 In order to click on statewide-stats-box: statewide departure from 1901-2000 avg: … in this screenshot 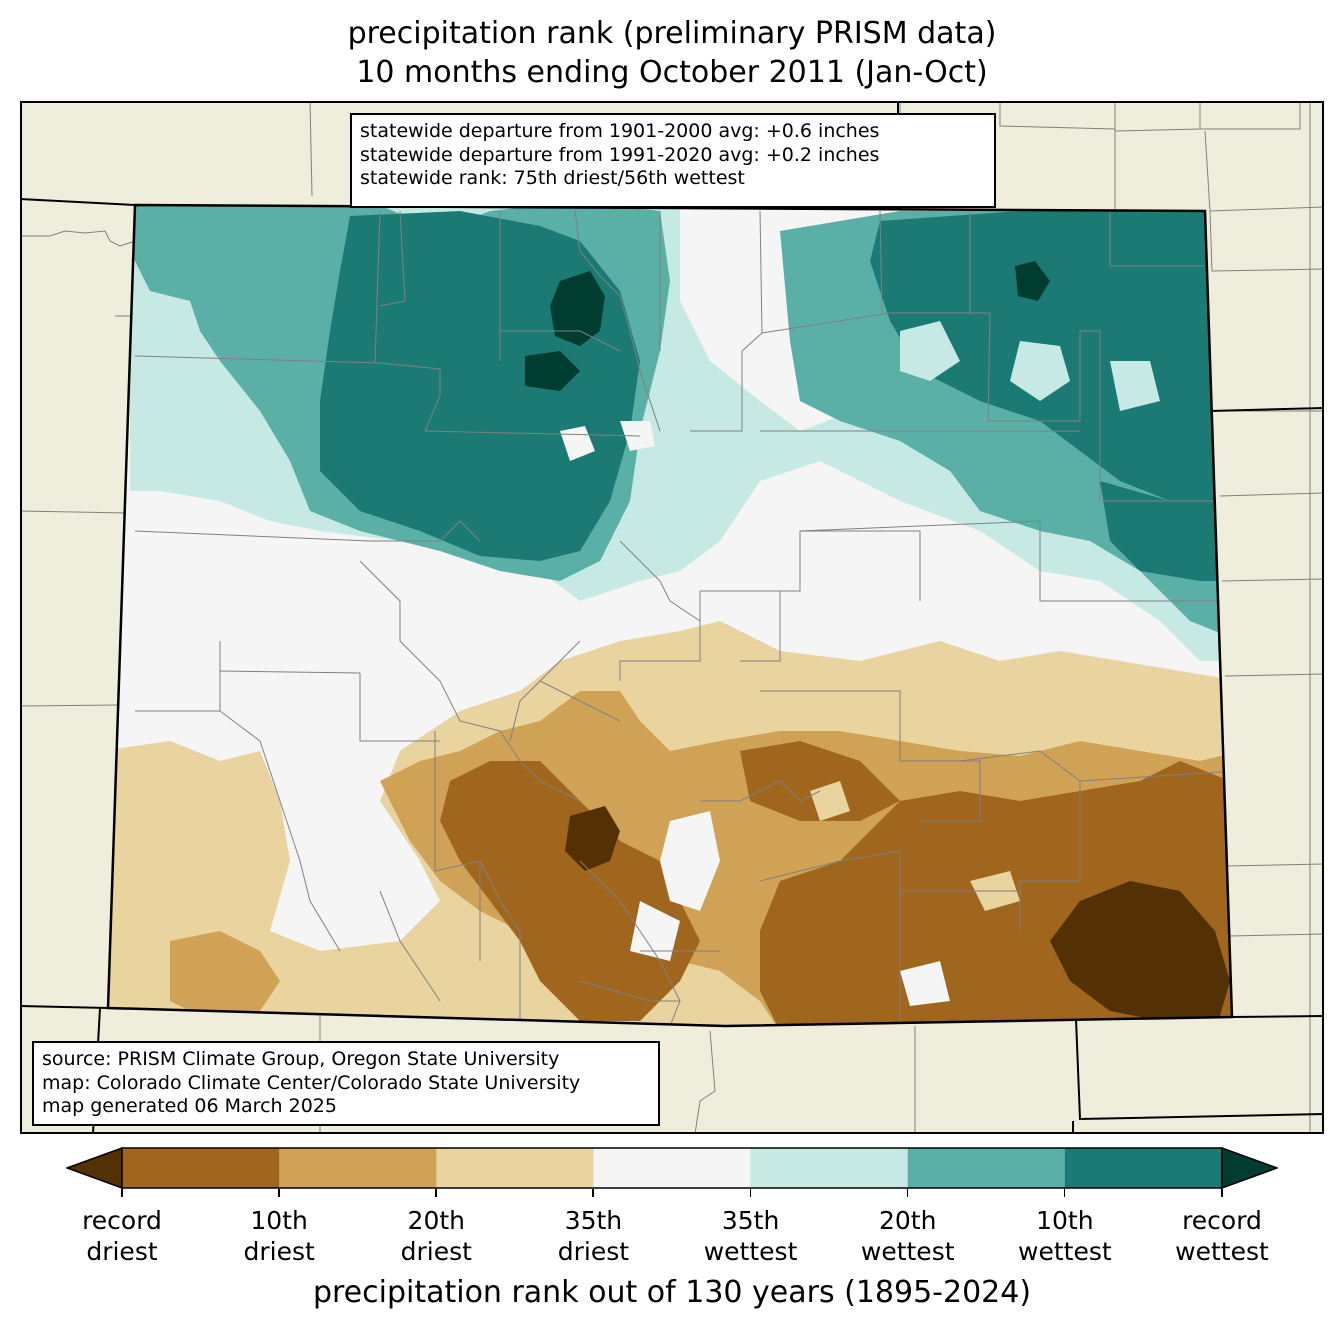, I will do `click(673, 160)`.